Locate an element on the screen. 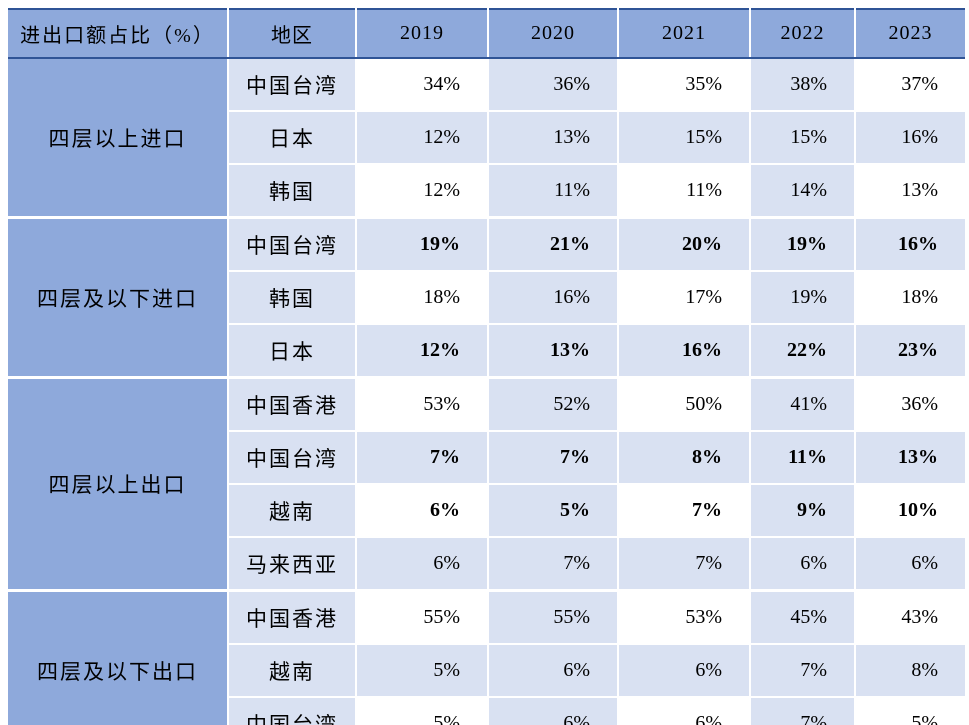 This screenshot has width=969, height=725. value-cell: 23% is located at coordinates (910, 351).